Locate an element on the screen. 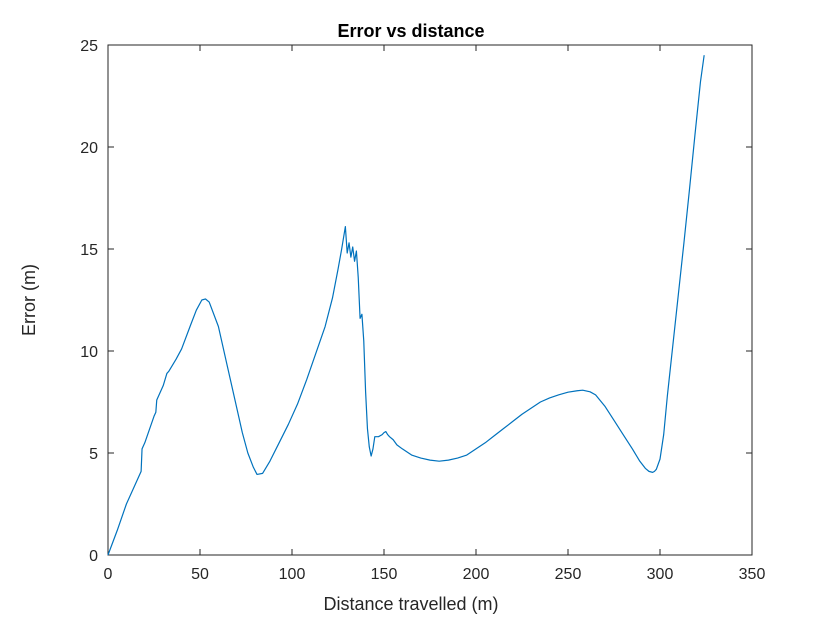 This screenshot has width=830, height=623. x-axis-label: Distance travelled (m) is located at coordinates (410, 604).